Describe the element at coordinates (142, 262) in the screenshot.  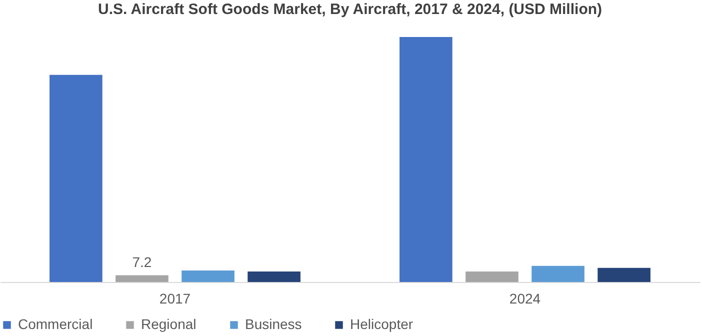
I see `data-label: 7.2` at that location.